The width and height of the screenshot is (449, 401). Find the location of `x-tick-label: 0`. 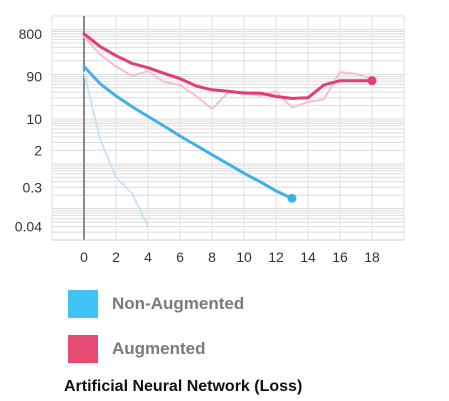

x-tick-label: 0 is located at coordinates (84, 257).